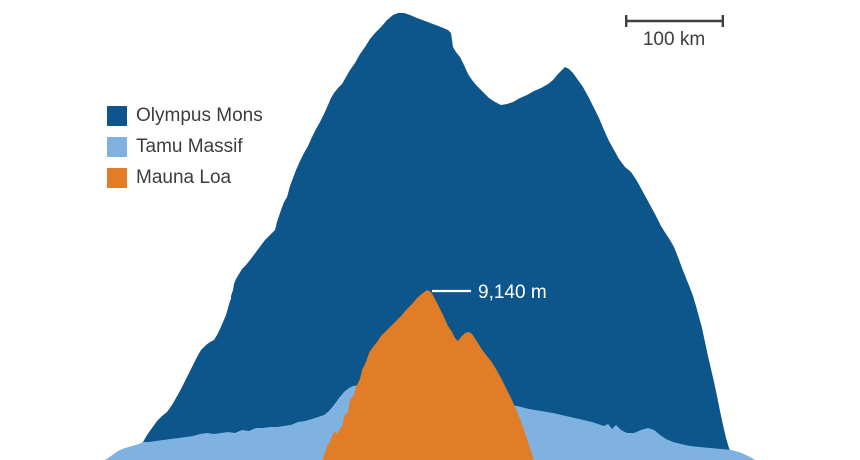  What do you see at coordinates (512, 292) in the screenshot?
I see `annotation-label: 9,140 m` at bounding box center [512, 292].